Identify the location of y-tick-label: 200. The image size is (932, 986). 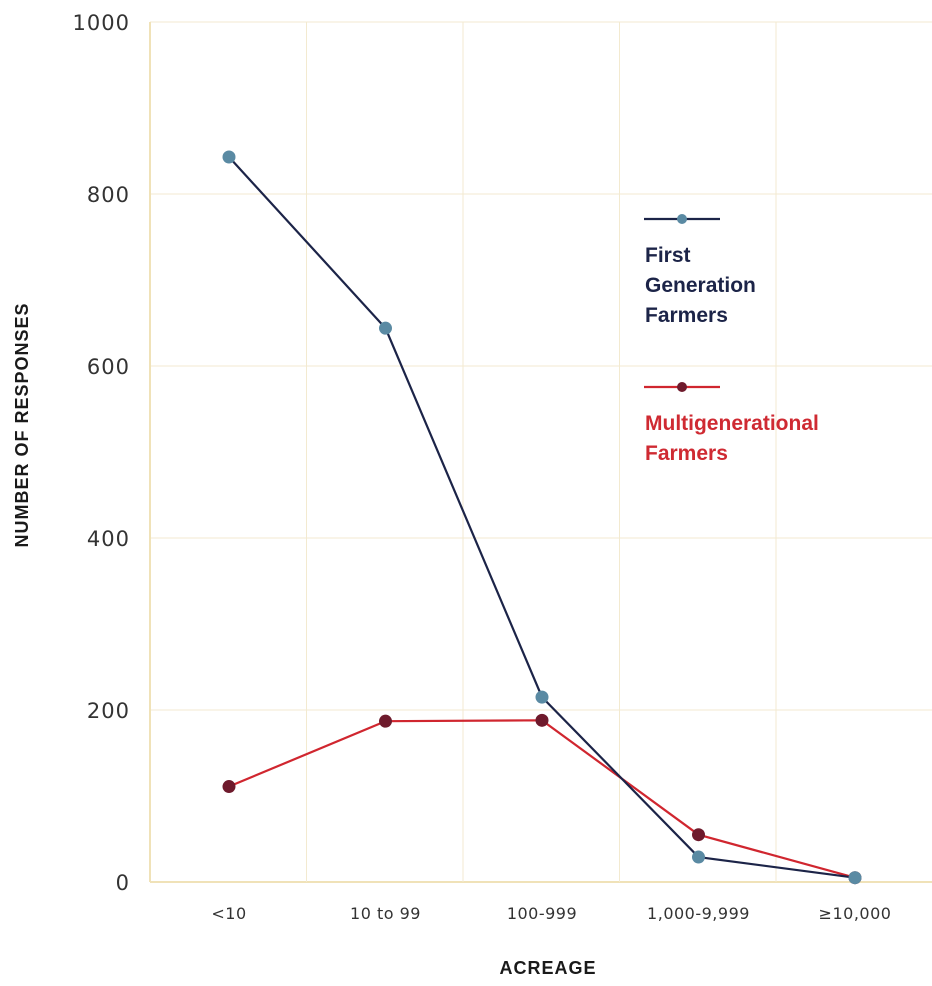
(108, 711).